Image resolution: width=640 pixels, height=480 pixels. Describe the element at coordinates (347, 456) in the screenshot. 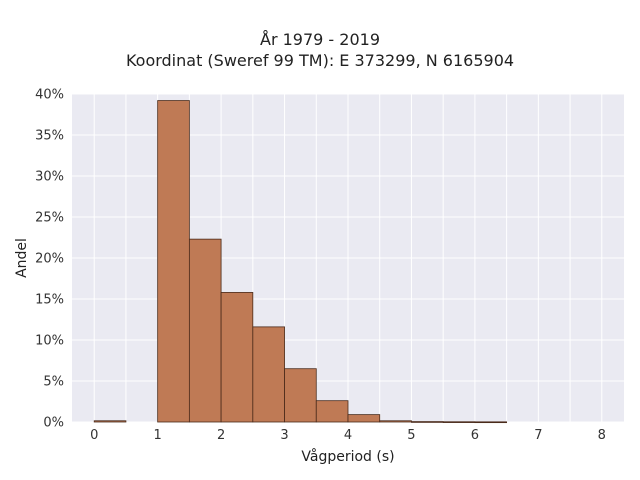

I see `x-axis-label: Vågperiod (s)` at that location.